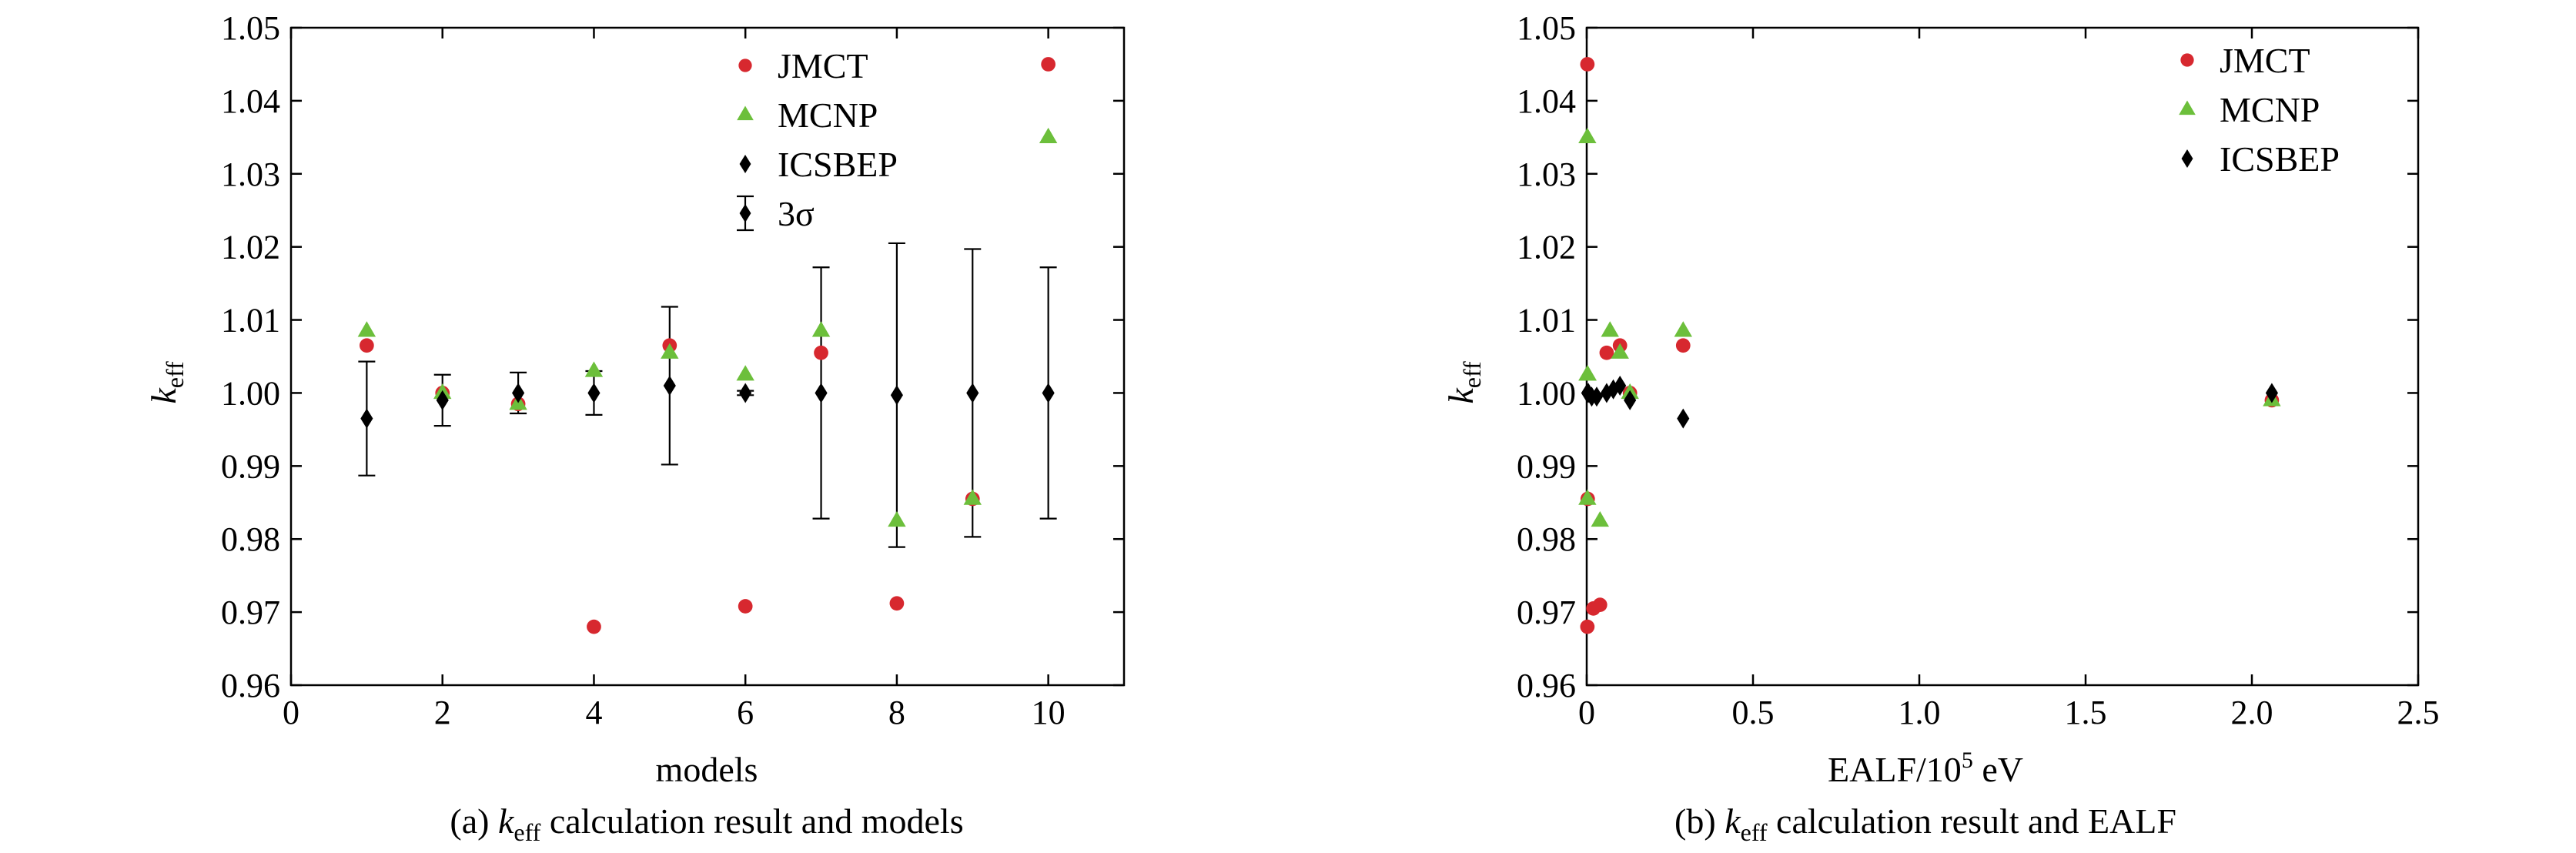  Describe the element at coordinates (745, 213) in the screenshot. I see `legend-3sigma-marker` at that location.